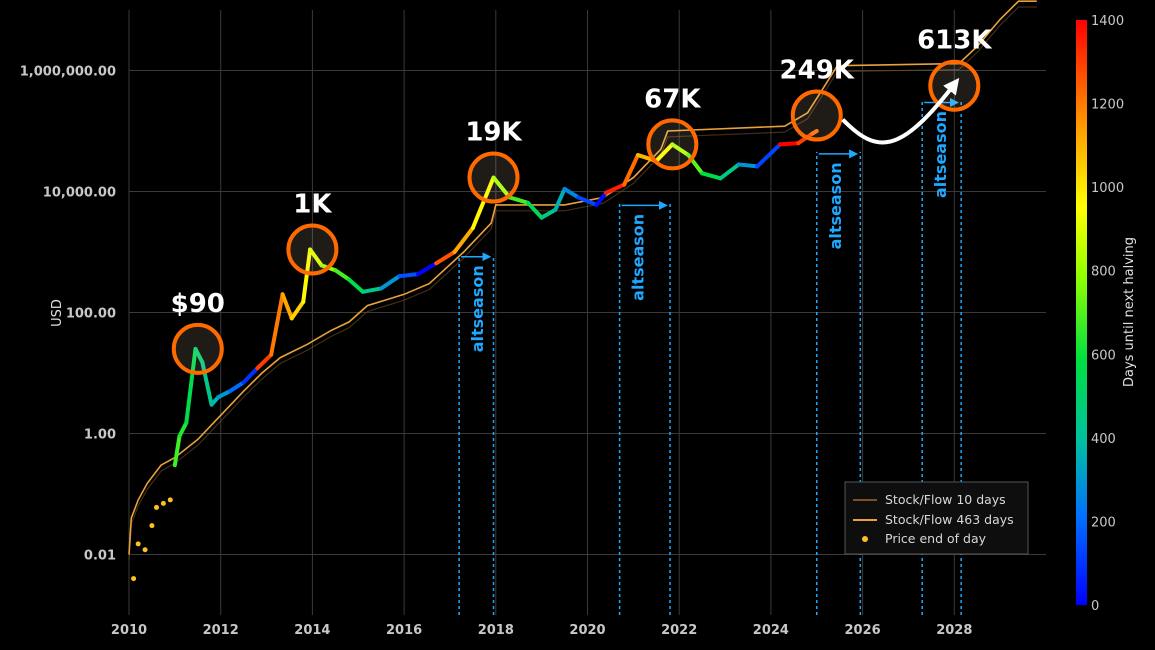 This screenshot has width=1155, height=650. What do you see at coordinates (679, 630) in the screenshot?
I see `x-tick-label: 2022` at bounding box center [679, 630].